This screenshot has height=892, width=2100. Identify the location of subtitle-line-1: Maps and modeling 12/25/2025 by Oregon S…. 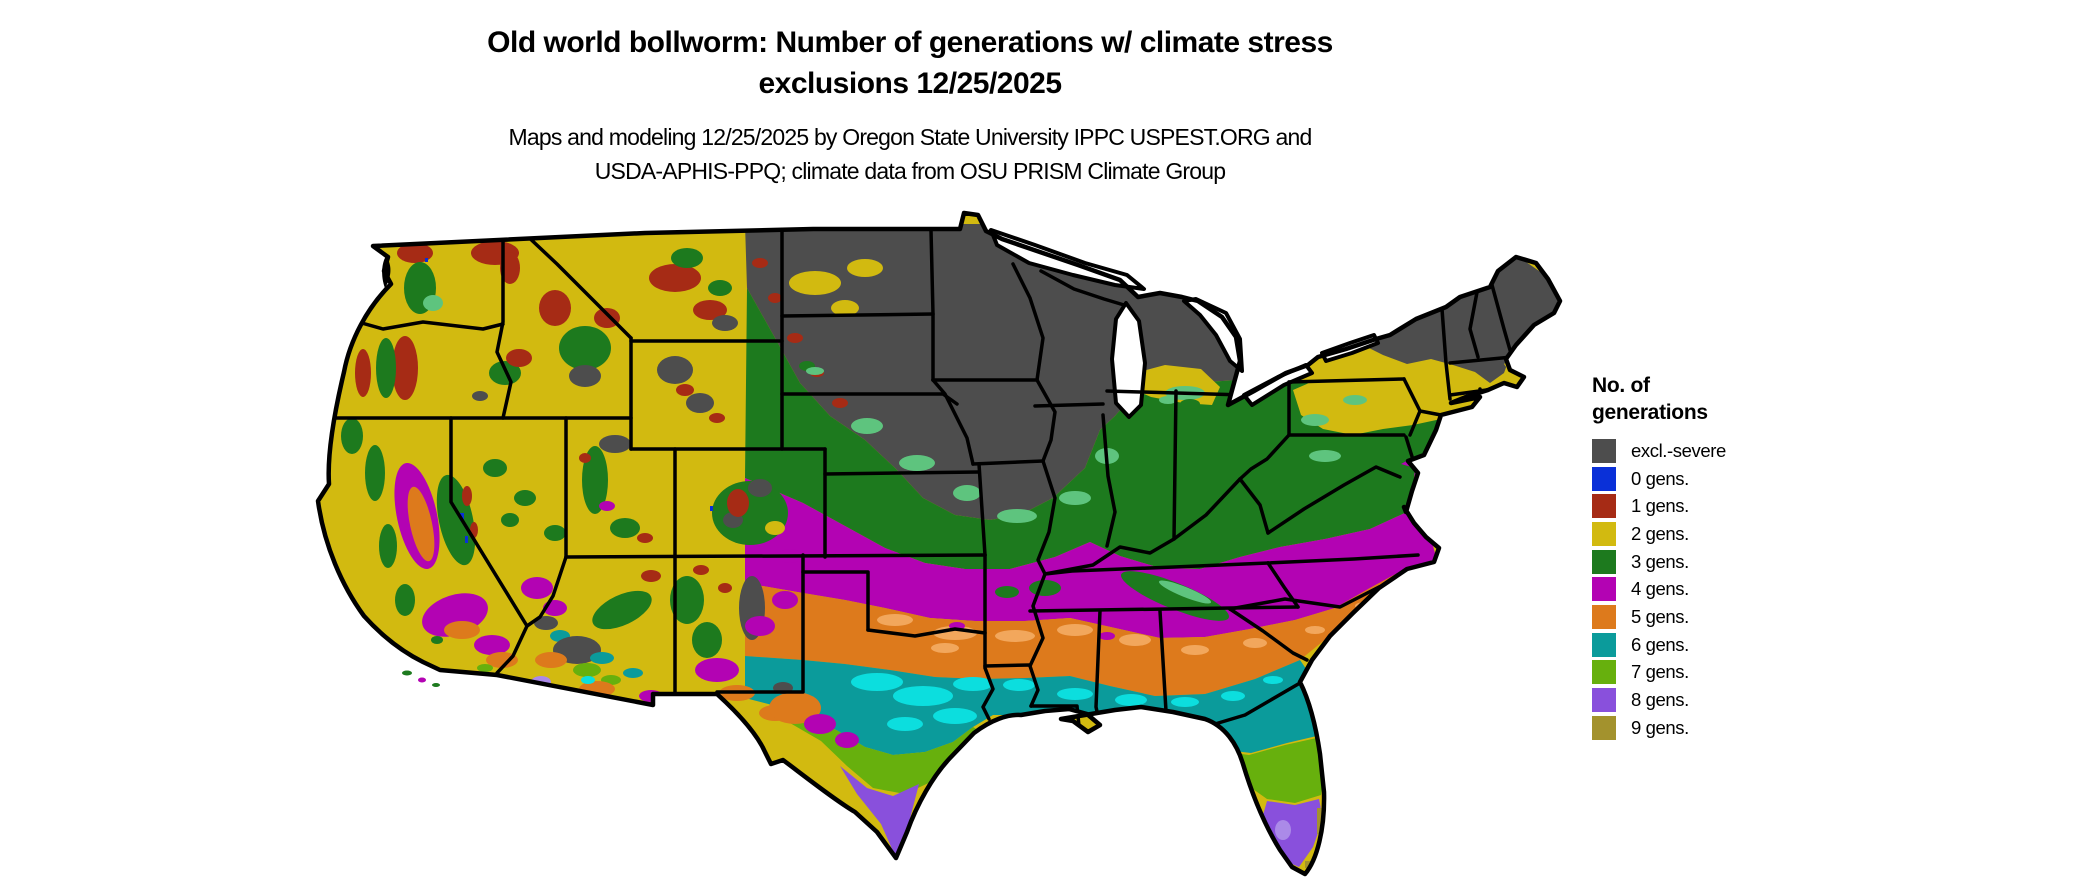
(910, 137).